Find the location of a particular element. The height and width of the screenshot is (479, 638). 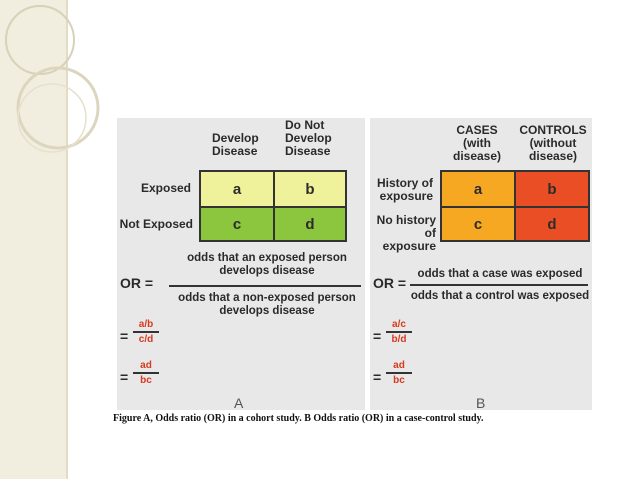

fraction-numerator: a/b is located at coordinates (146, 324).